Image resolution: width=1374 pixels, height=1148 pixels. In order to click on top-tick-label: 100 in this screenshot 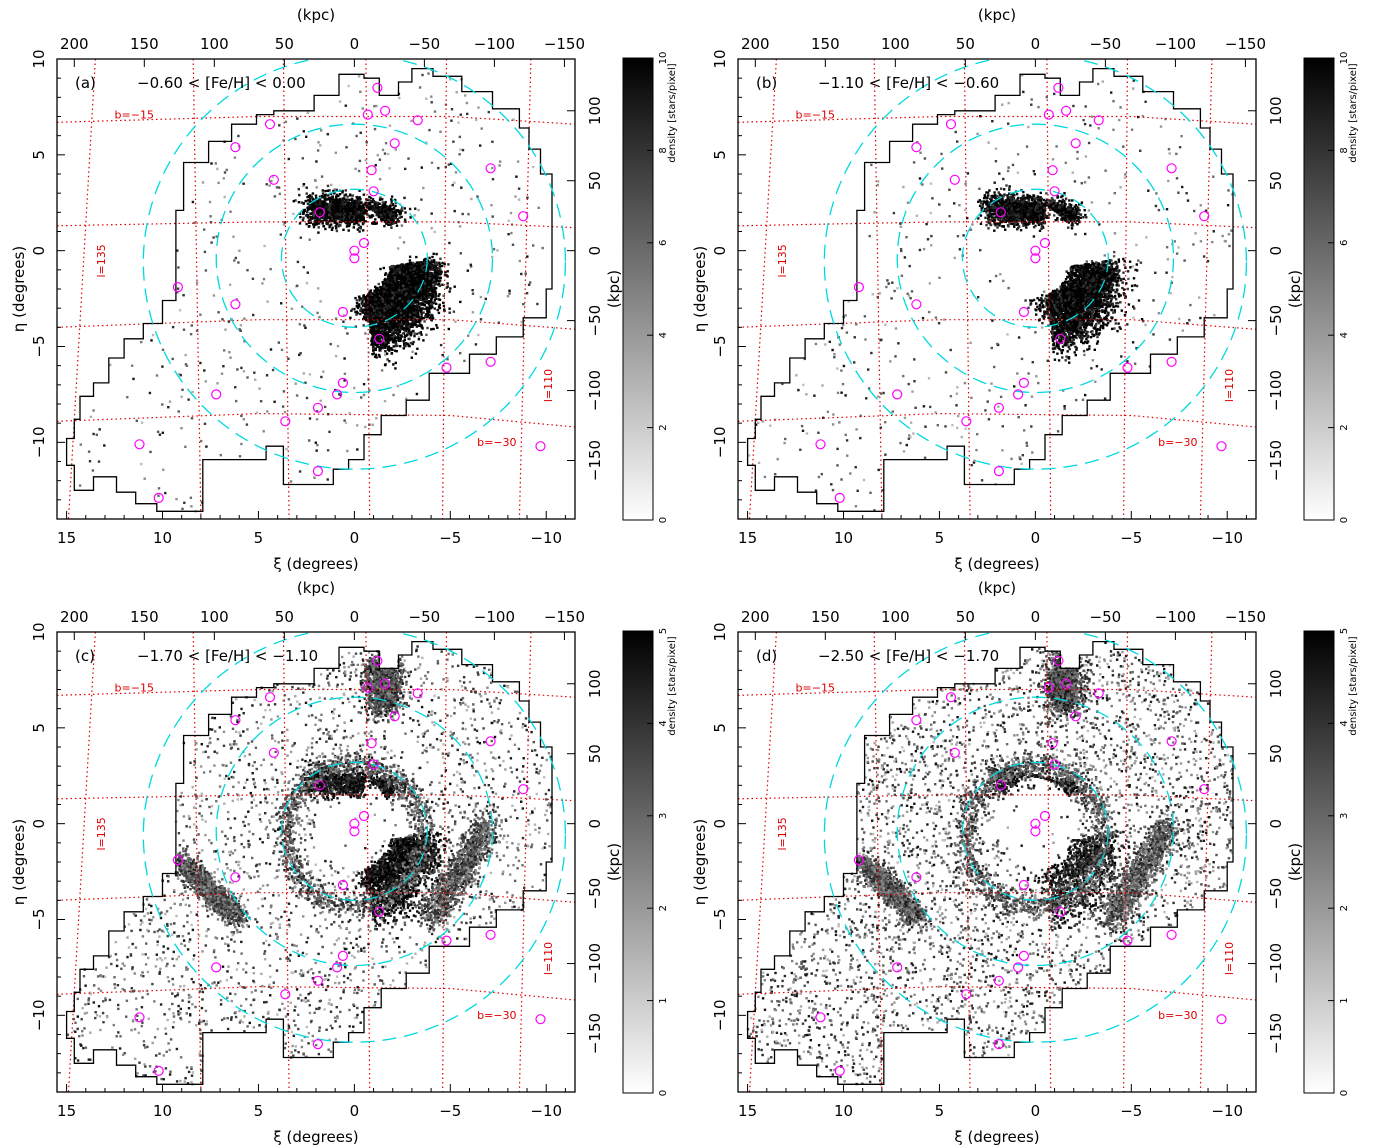, I will do `click(214, 617)`.